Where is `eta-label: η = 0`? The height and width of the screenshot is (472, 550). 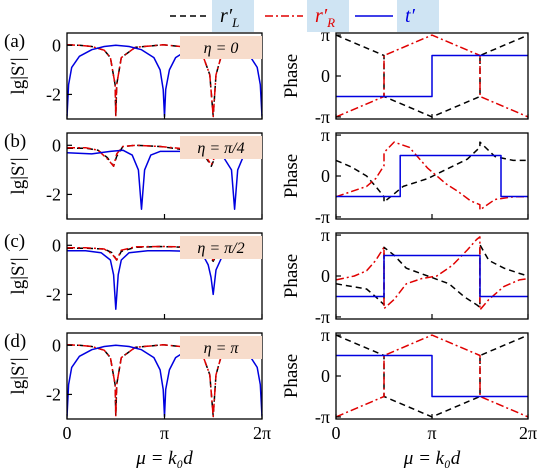
eta-label: η = 0 is located at coordinates (221, 48).